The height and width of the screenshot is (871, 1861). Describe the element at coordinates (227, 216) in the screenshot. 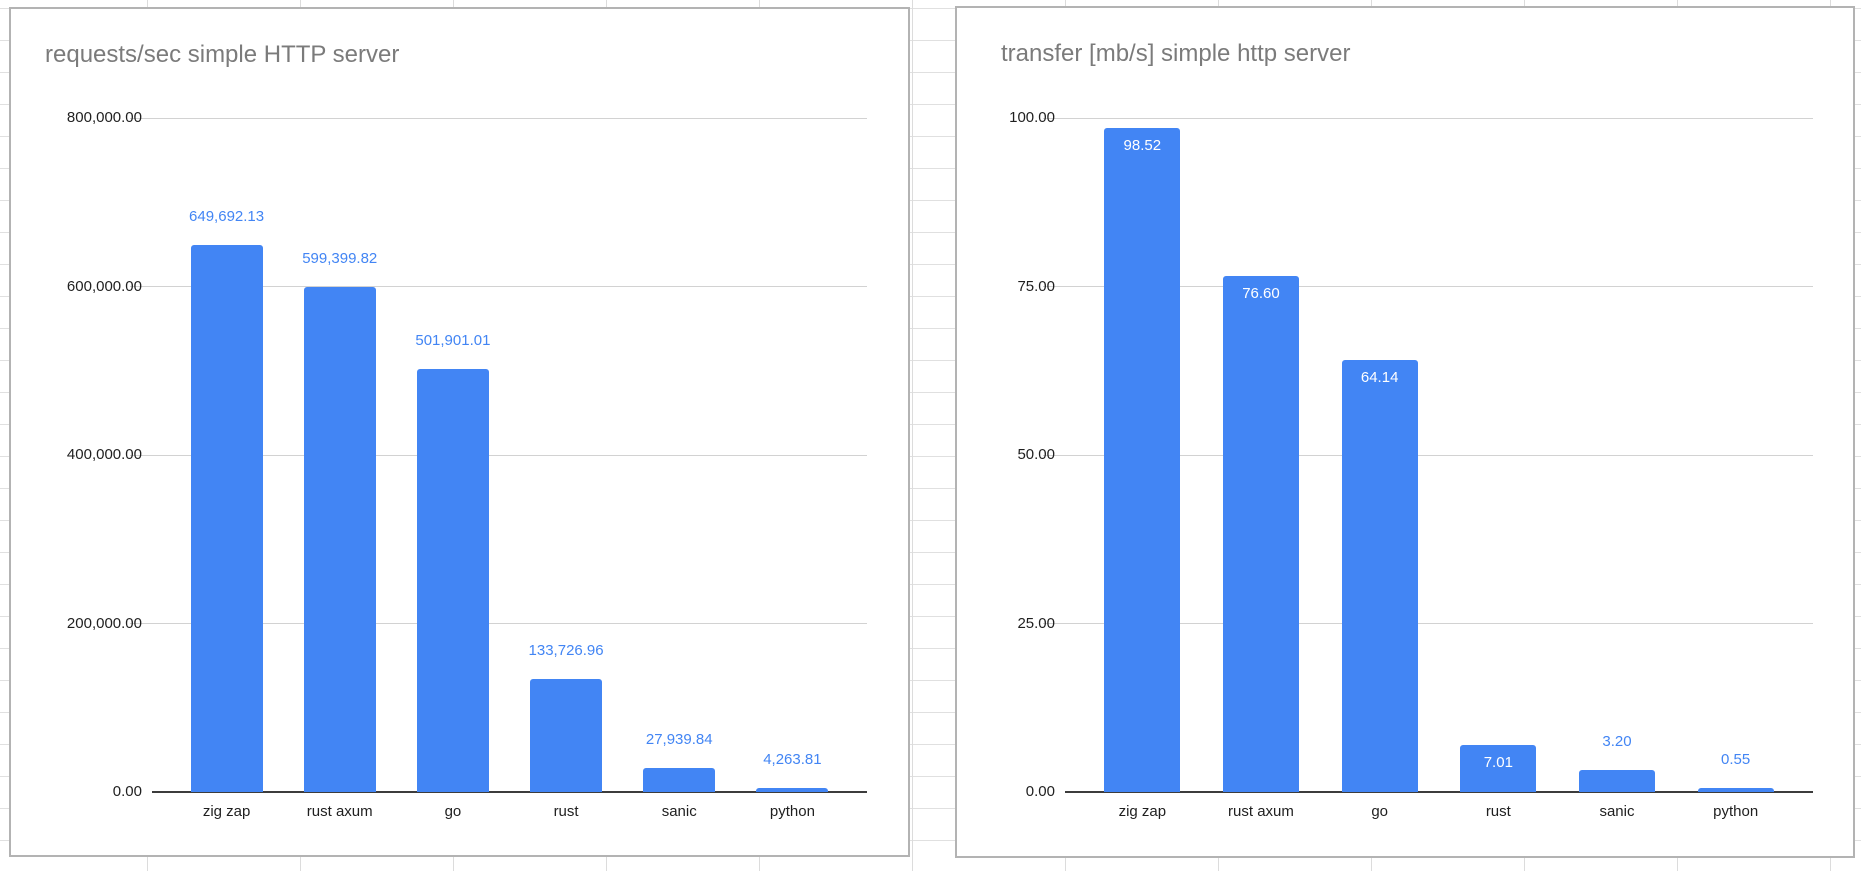

I see `value-label-zig-zap: 649,692.13` at that location.